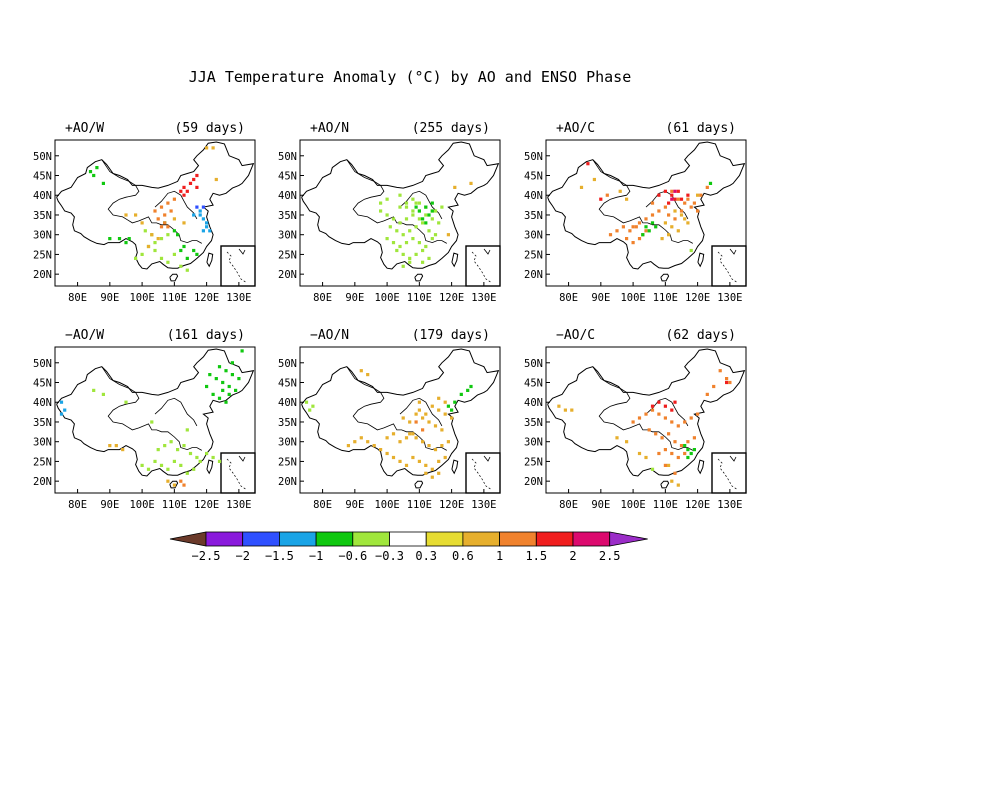  I want to click on panel-label: +AO/N, so click(329, 128).